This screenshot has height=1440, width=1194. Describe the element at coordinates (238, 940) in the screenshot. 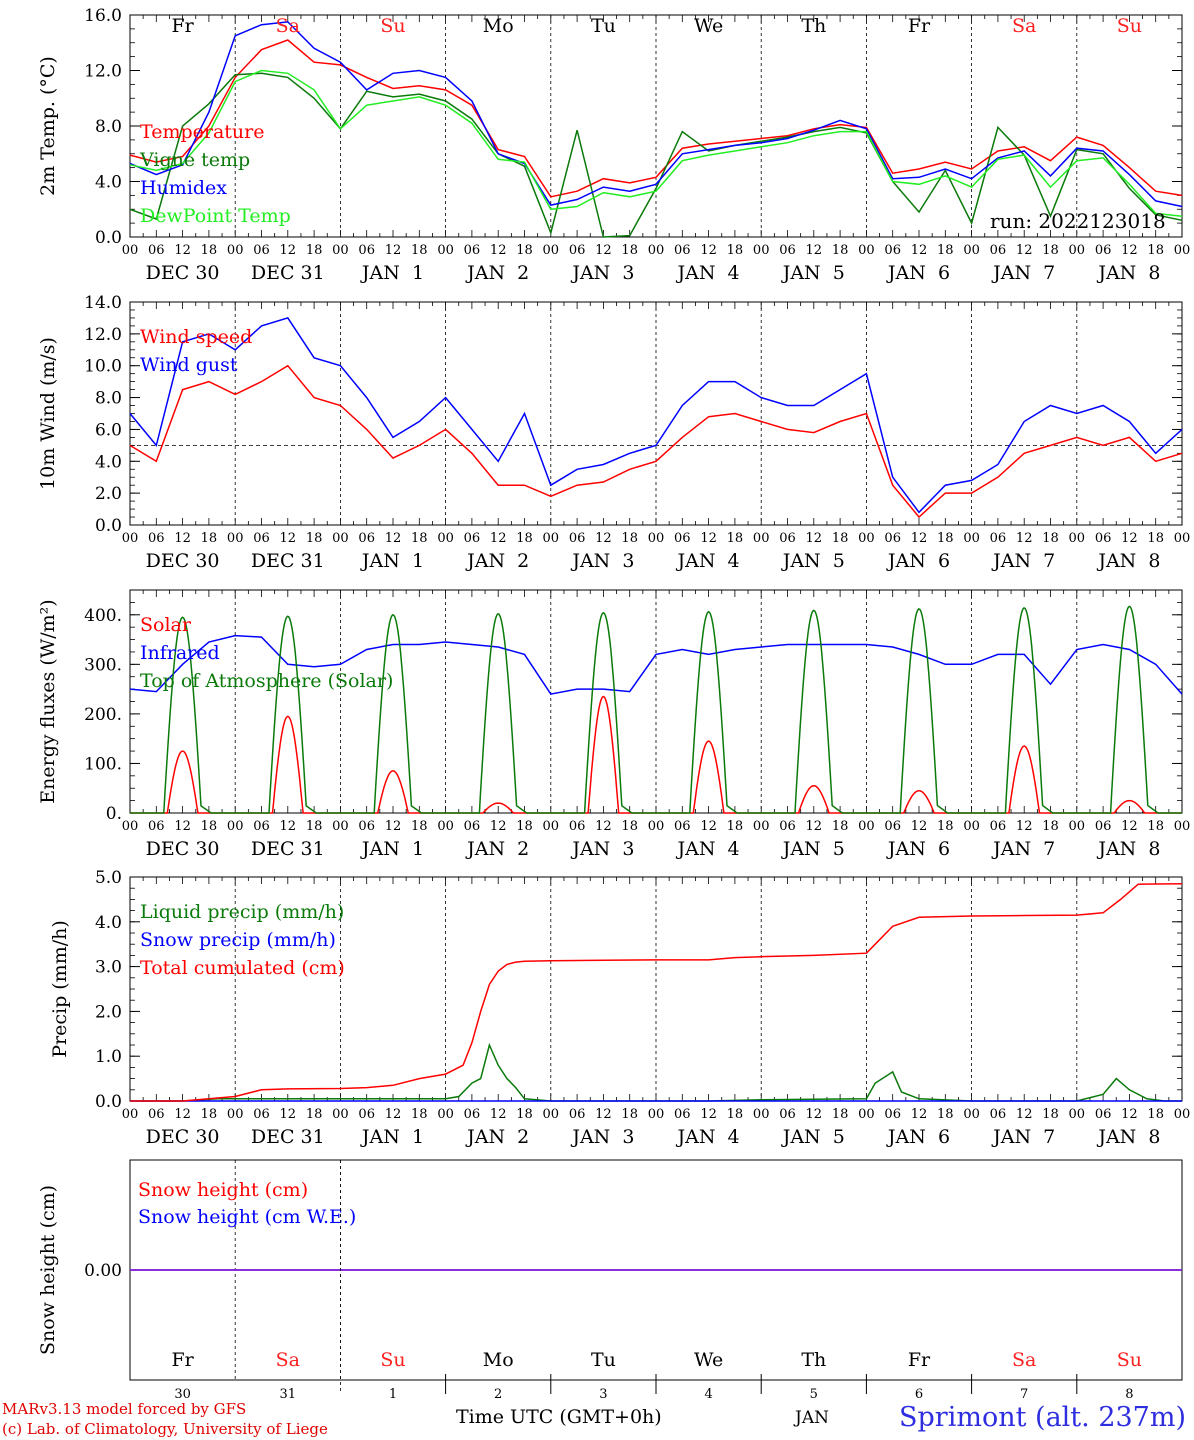

I see `legend-entry: Snow precip (mm/h)` at that location.